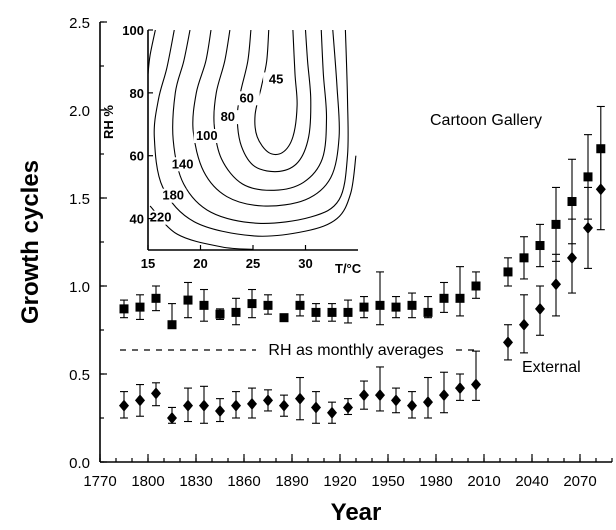  I want to click on main-x-tick-label: 1890, so click(291, 481).